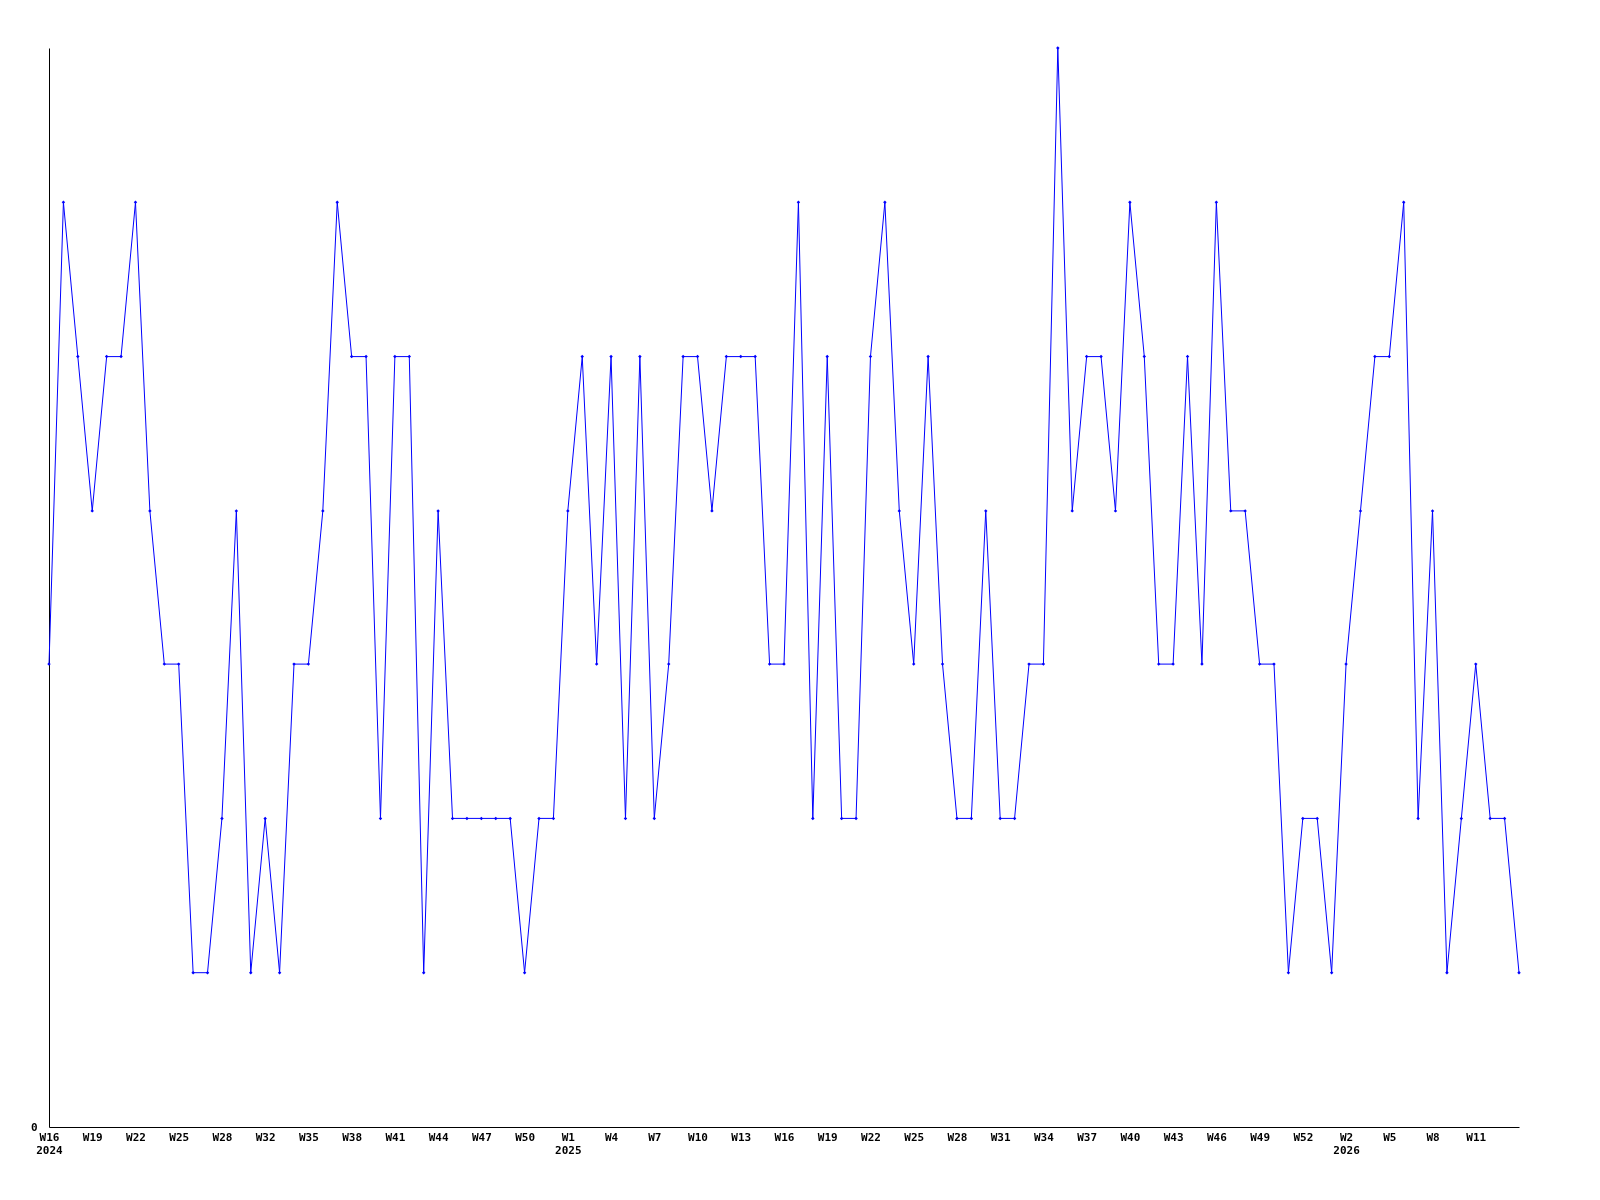 Image resolution: width=1600 pixels, height=1200 pixels. I want to click on x-tick-label: W44, so click(438, 1137).